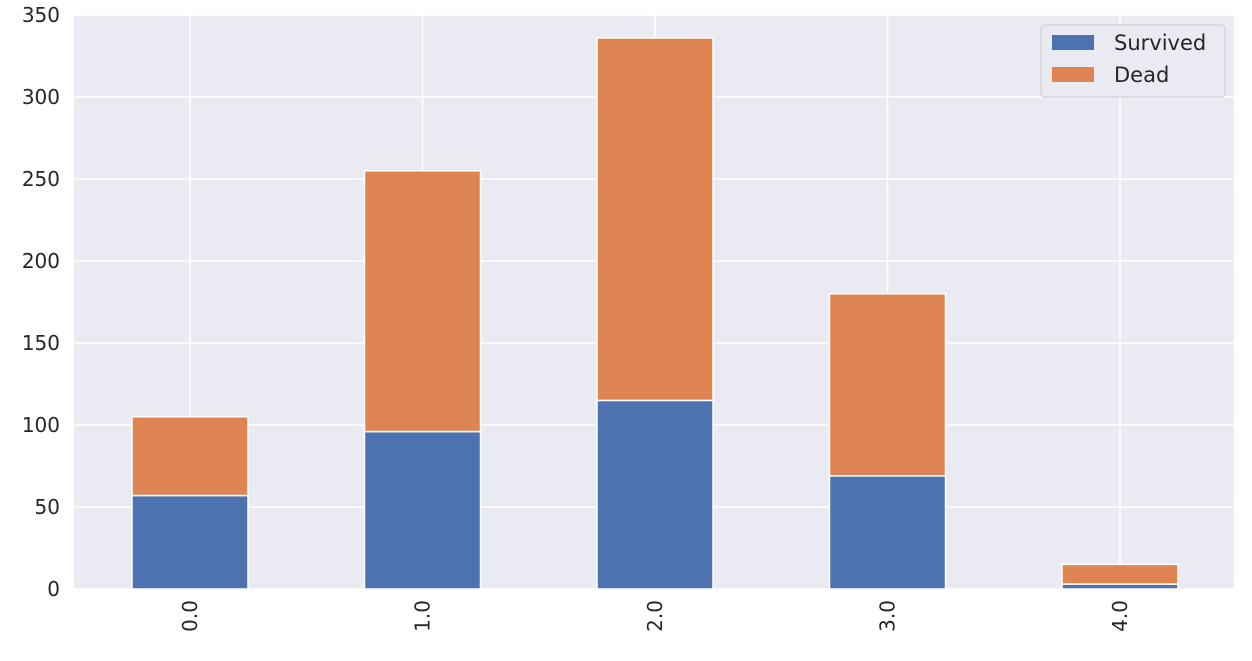  What do you see at coordinates (422, 301) in the screenshot?
I see `bar-dead-1.0` at bounding box center [422, 301].